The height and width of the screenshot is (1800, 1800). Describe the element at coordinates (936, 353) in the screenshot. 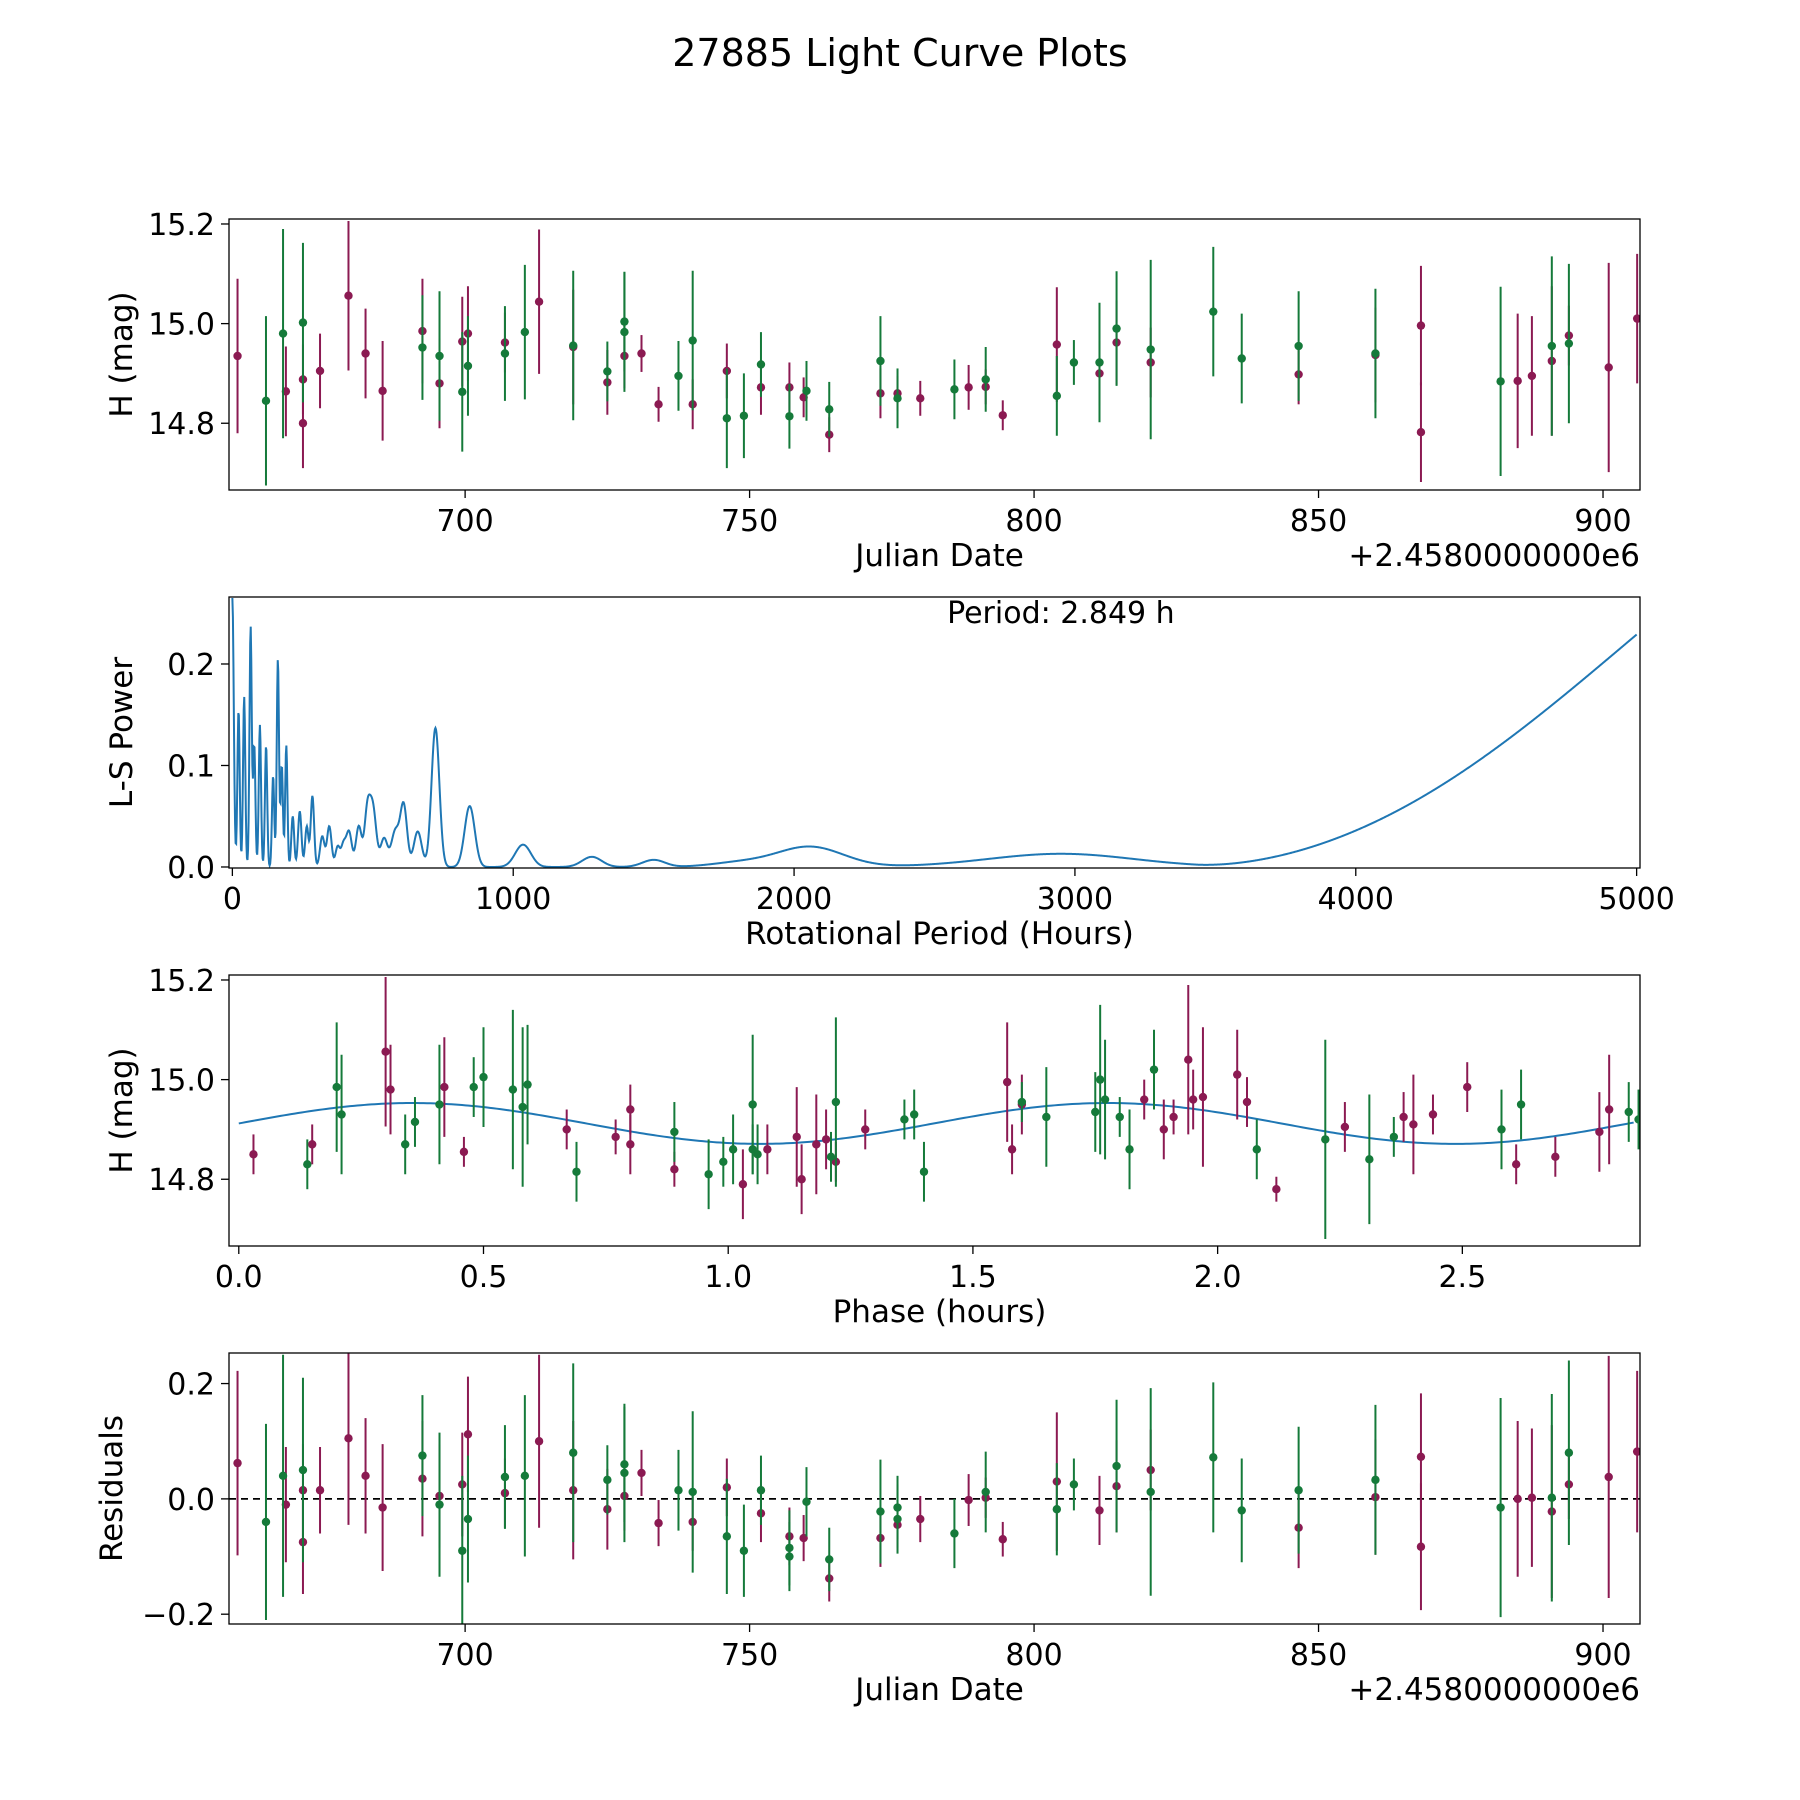

I see `lightcurve-plot-area` at that location.